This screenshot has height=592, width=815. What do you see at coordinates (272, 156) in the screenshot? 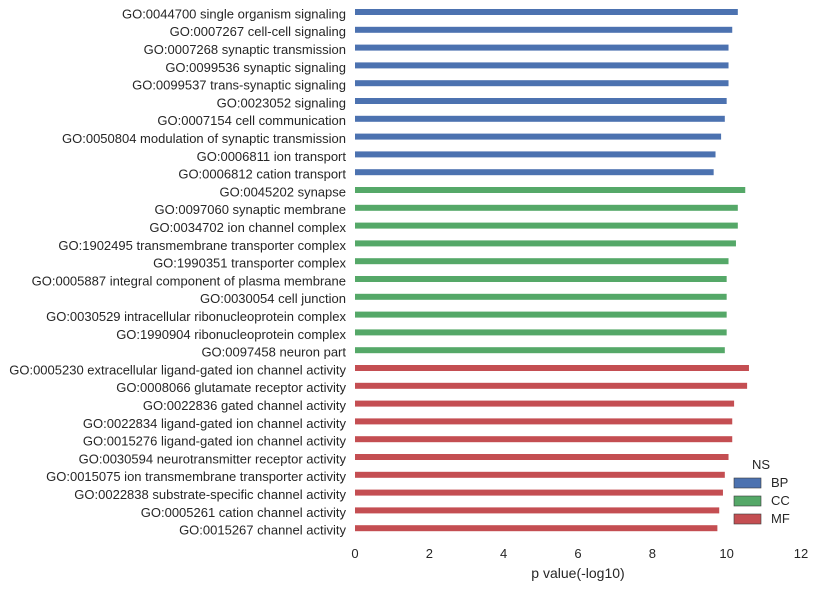
I see `category-label: GO:0006811 ion transport` at bounding box center [272, 156].